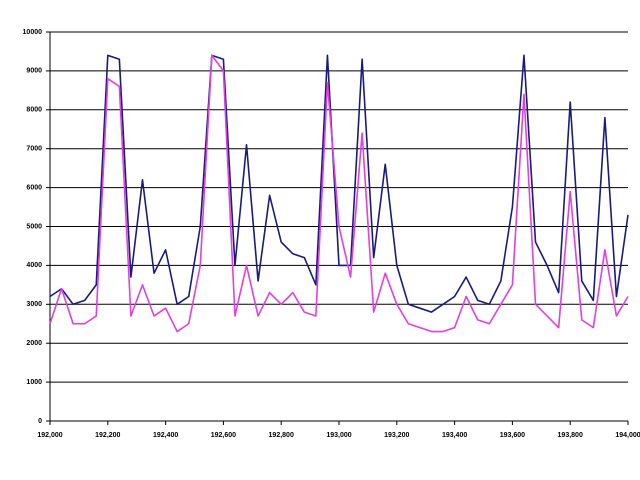  Describe the element at coordinates (396, 435) in the screenshot. I see `x-tick-label: 193,200` at that location.